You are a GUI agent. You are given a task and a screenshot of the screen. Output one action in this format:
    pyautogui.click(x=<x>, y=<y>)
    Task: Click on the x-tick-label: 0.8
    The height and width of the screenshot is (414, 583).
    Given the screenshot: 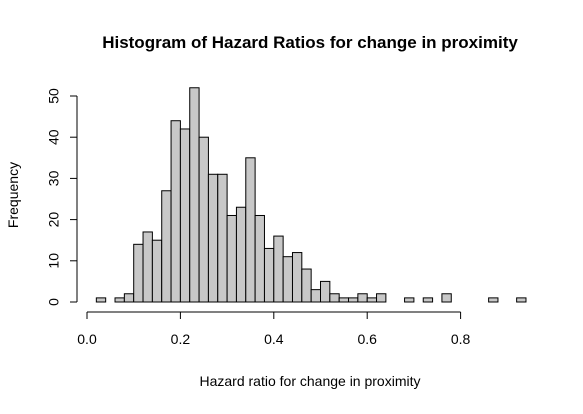 What is the action you would take?
    pyautogui.click(x=461, y=339)
    